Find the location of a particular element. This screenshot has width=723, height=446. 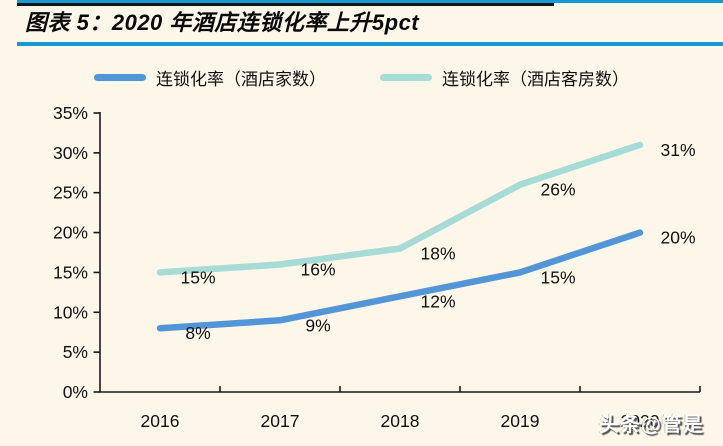

x-axis-label: 2018 is located at coordinates (400, 421).